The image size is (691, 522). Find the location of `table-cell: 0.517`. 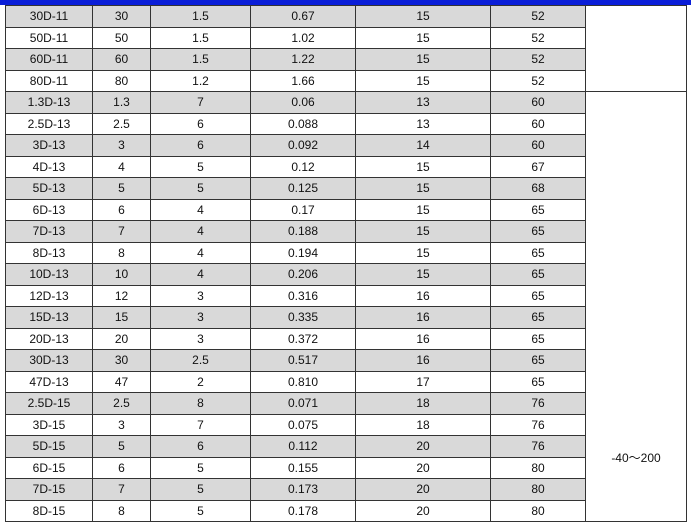

table-cell: 0.517 is located at coordinates (303, 360).